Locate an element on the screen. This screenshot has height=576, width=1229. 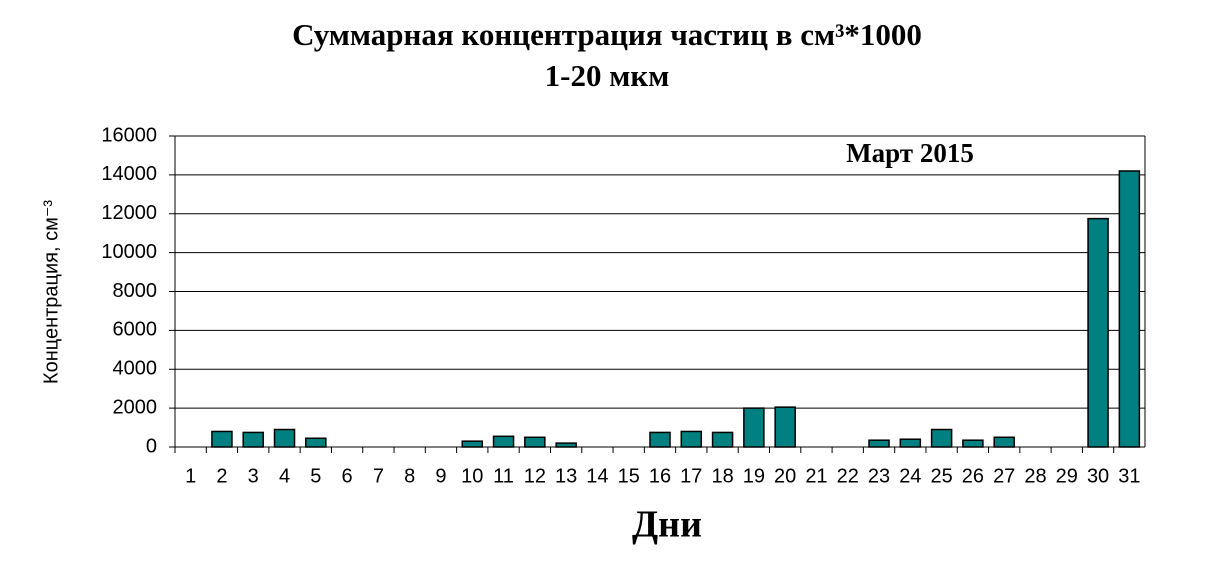
y-tick-label: 12000 is located at coordinates (129, 213).